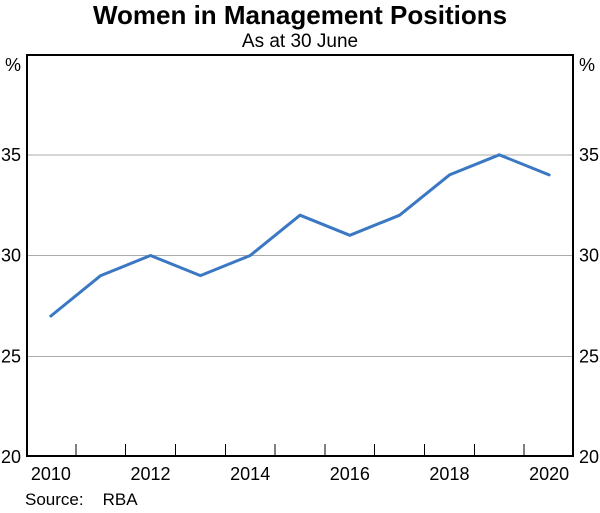 This screenshot has height=513, width=600. I want to click on y-axis-unit-right: %, so click(587, 65).